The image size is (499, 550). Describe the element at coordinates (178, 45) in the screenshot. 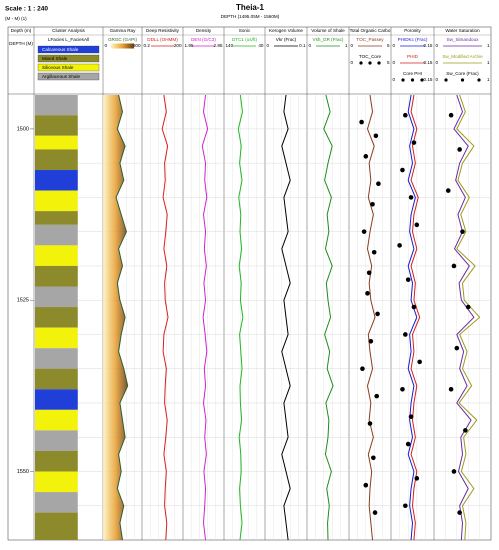

I see `scale-max: 200` at that location.